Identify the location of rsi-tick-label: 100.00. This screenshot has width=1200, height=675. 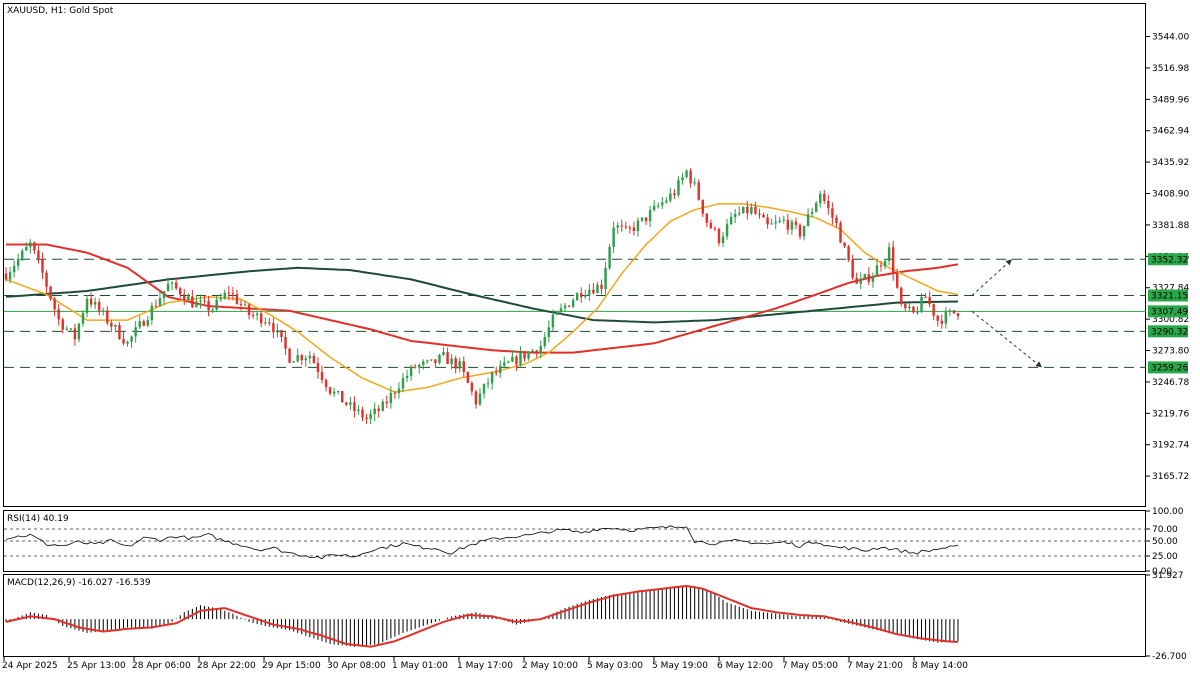
(1168, 512).